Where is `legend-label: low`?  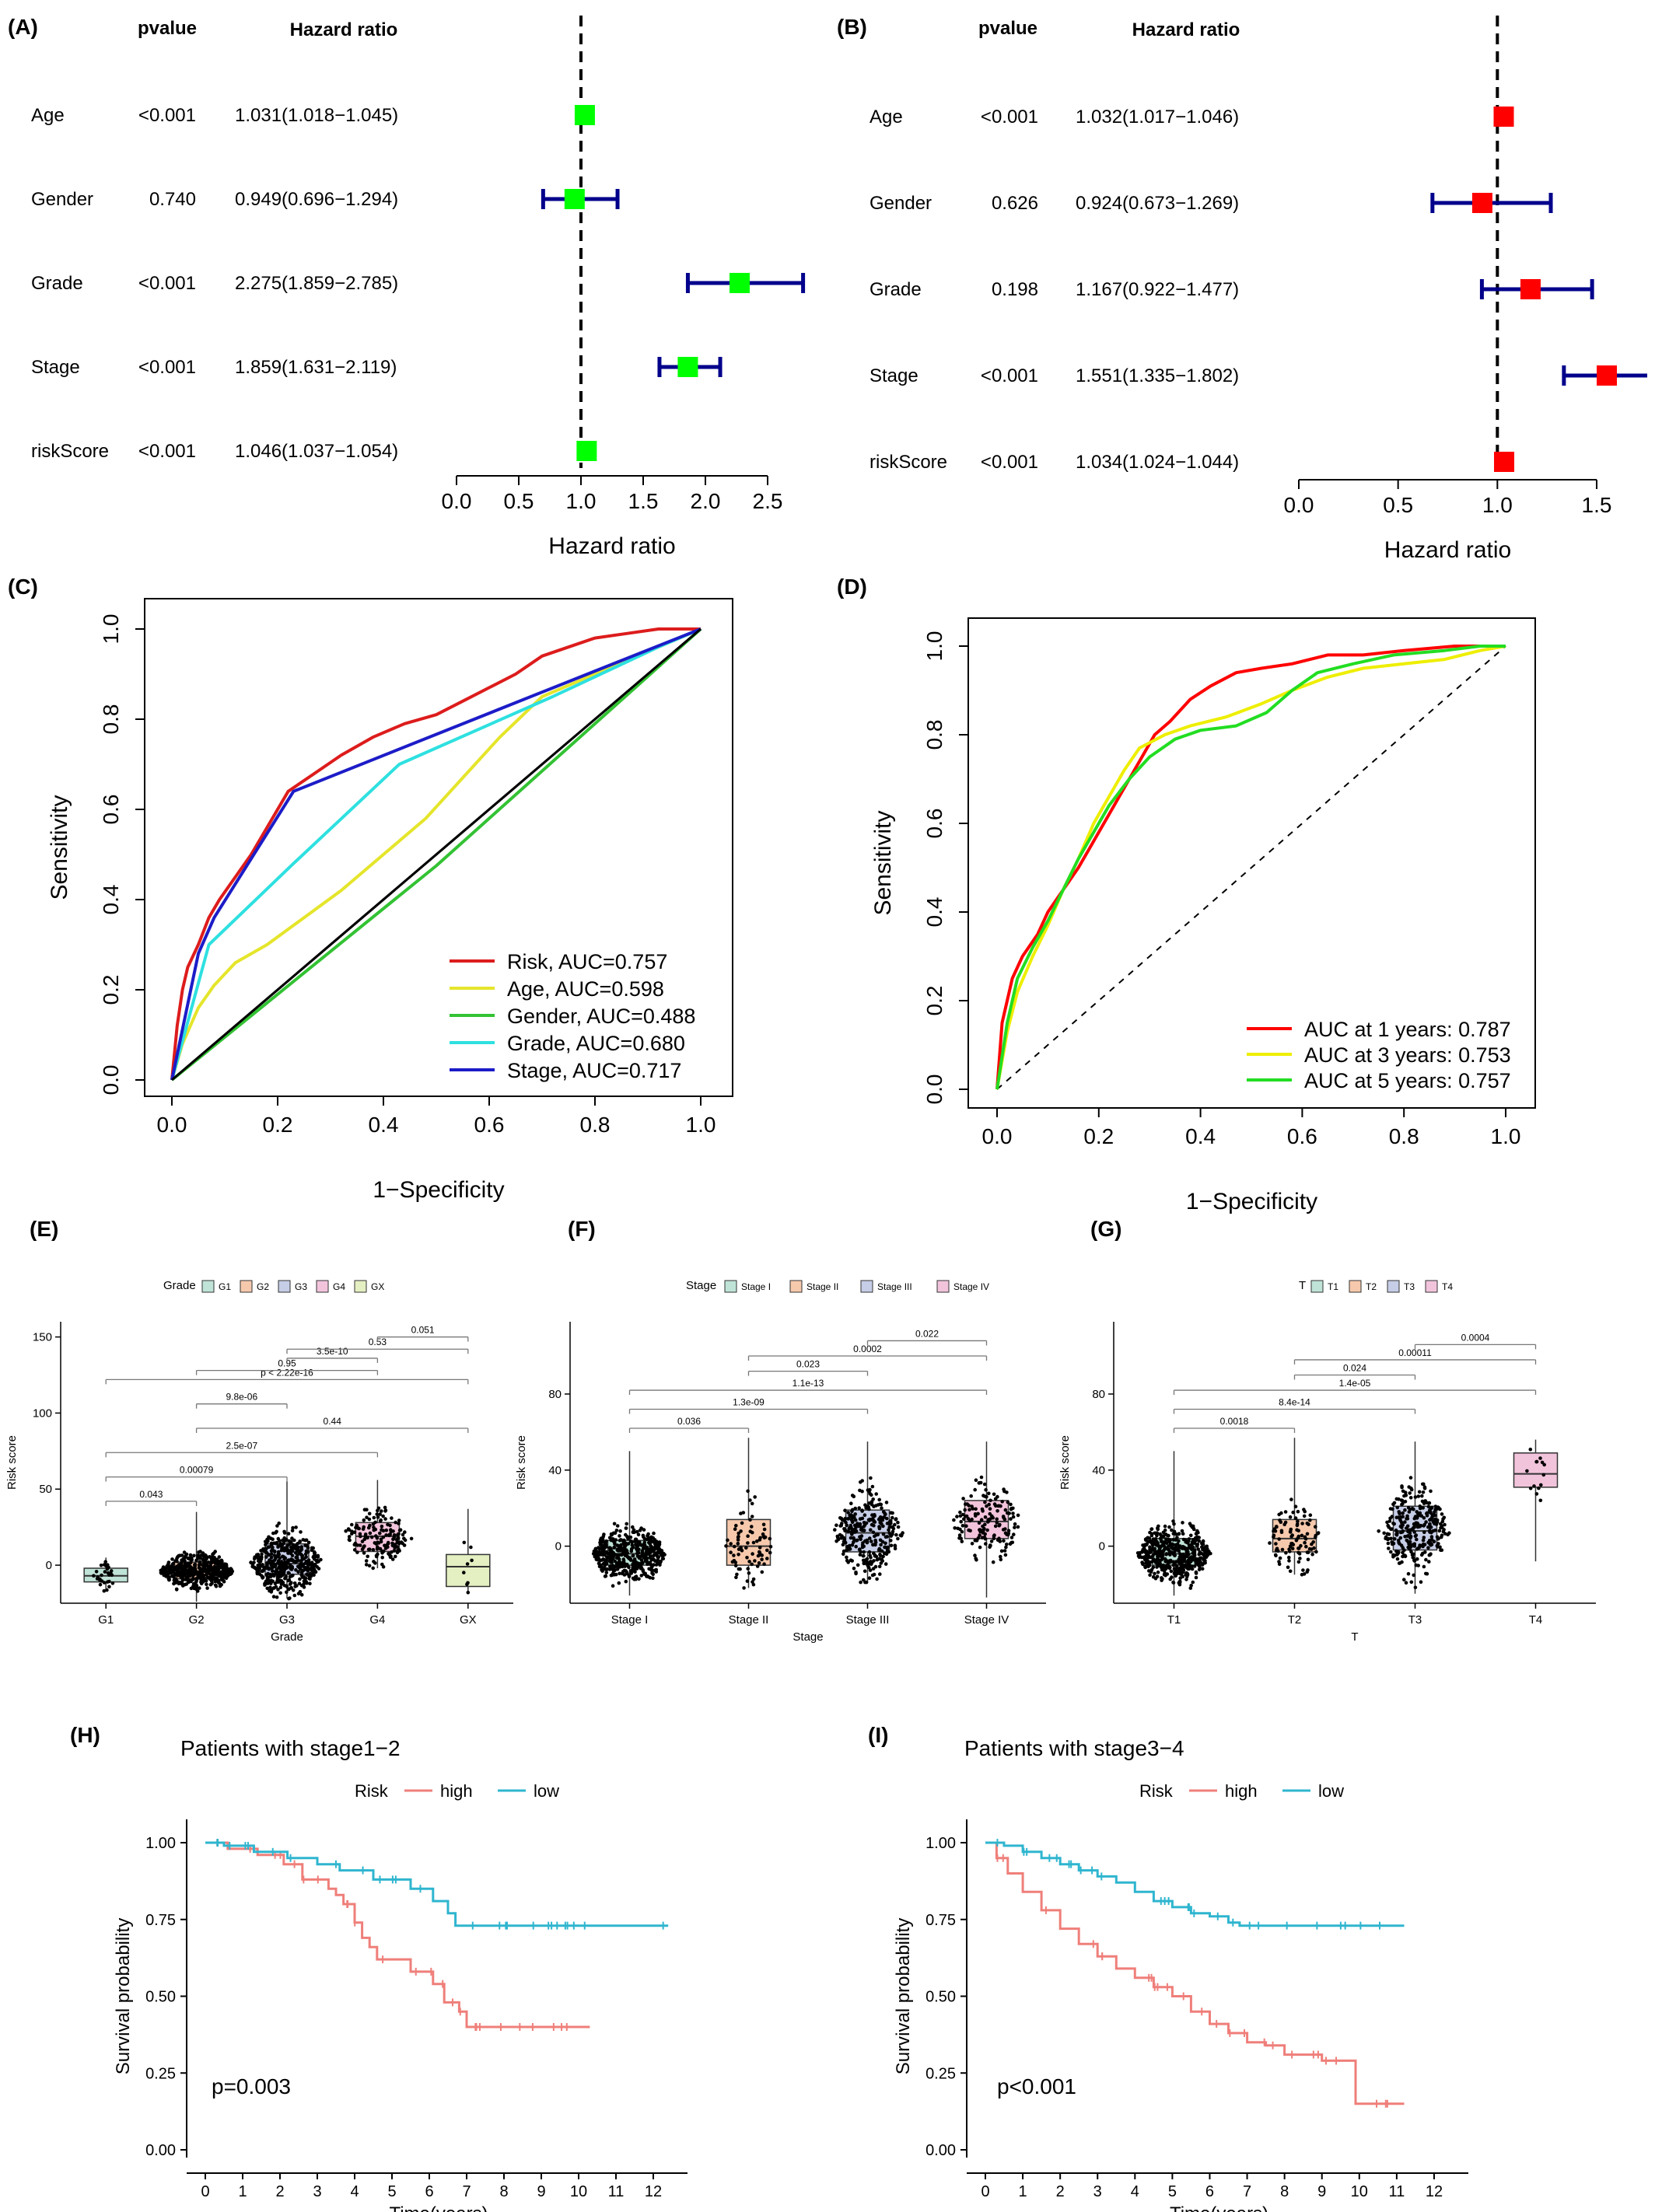 legend-label: low is located at coordinates (1331, 1791).